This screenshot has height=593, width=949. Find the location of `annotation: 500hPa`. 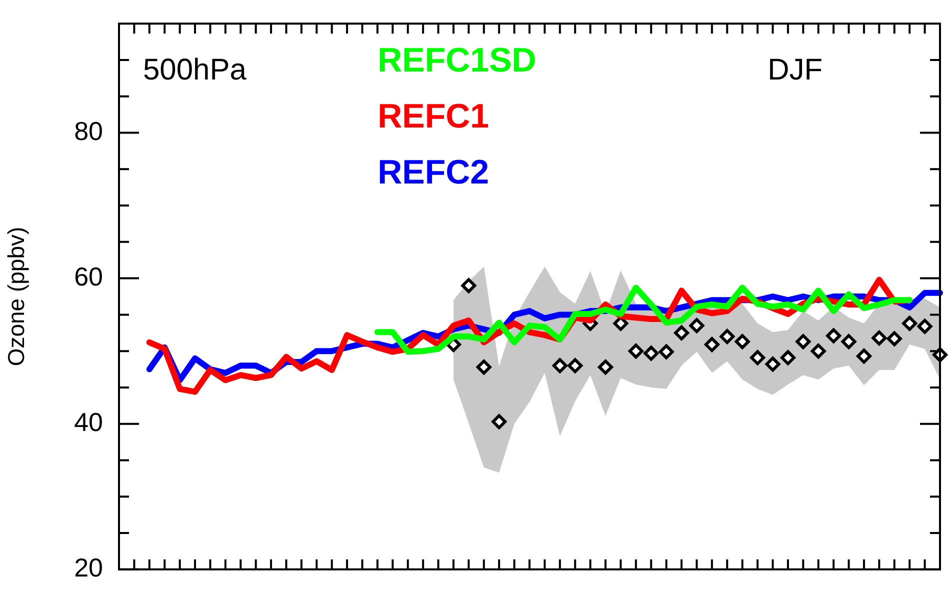

annotation: 500hPa is located at coordinates (195, 70).